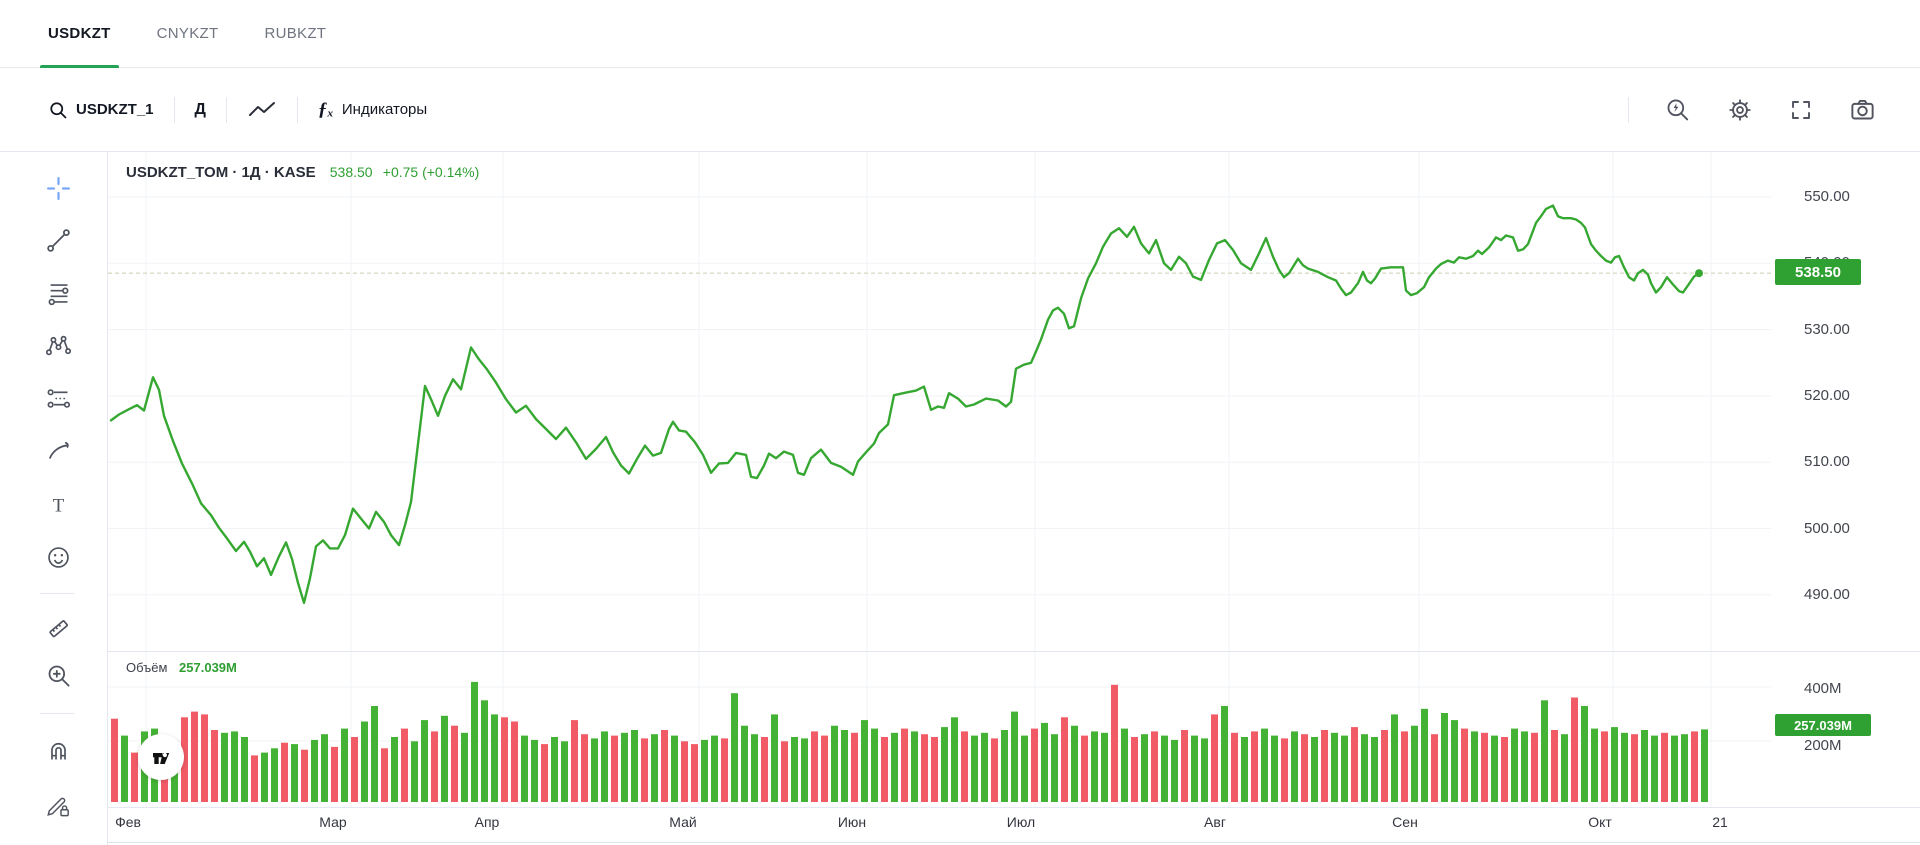  I want to click on drawing-toolbar: T, so click(53, 498).